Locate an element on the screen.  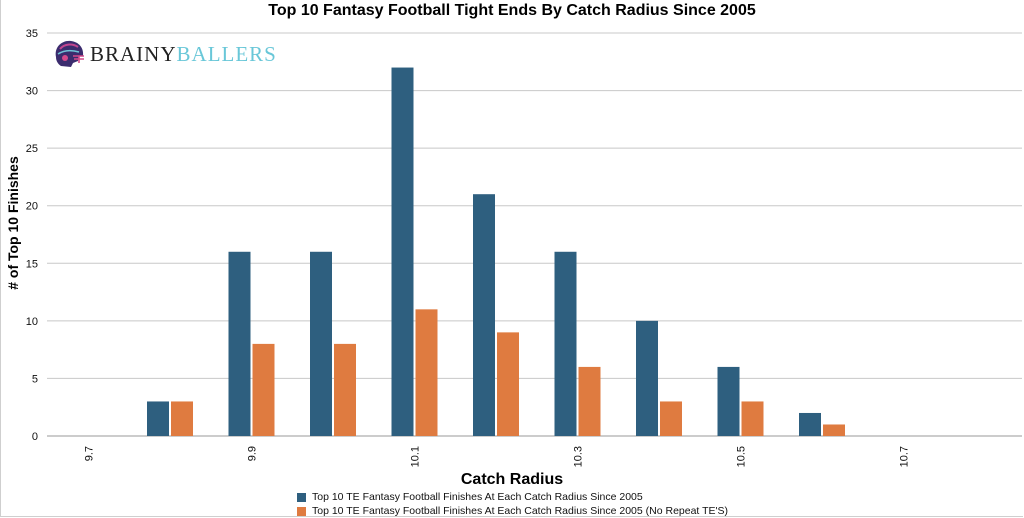
brainy-ballers-logo: BRAINYBALLERS is located at coordinates (164, 54).